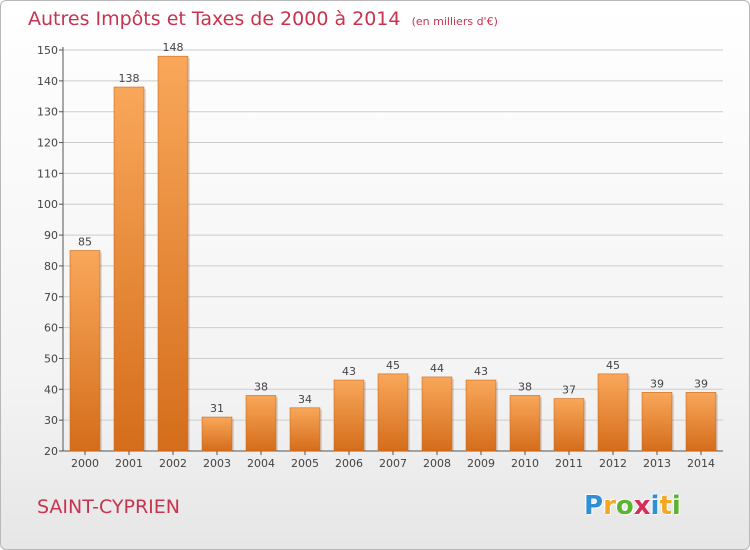 Image resolution: width=750 pixels, height=550 pixels. I want to click on y-tick-label: 50, so click(51, 358).